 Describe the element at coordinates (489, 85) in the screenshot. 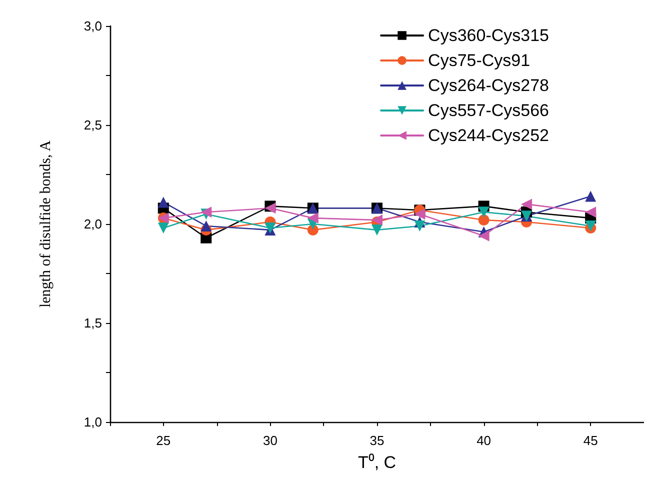

I see `legend-label: Cys264-Cys278` at that location.